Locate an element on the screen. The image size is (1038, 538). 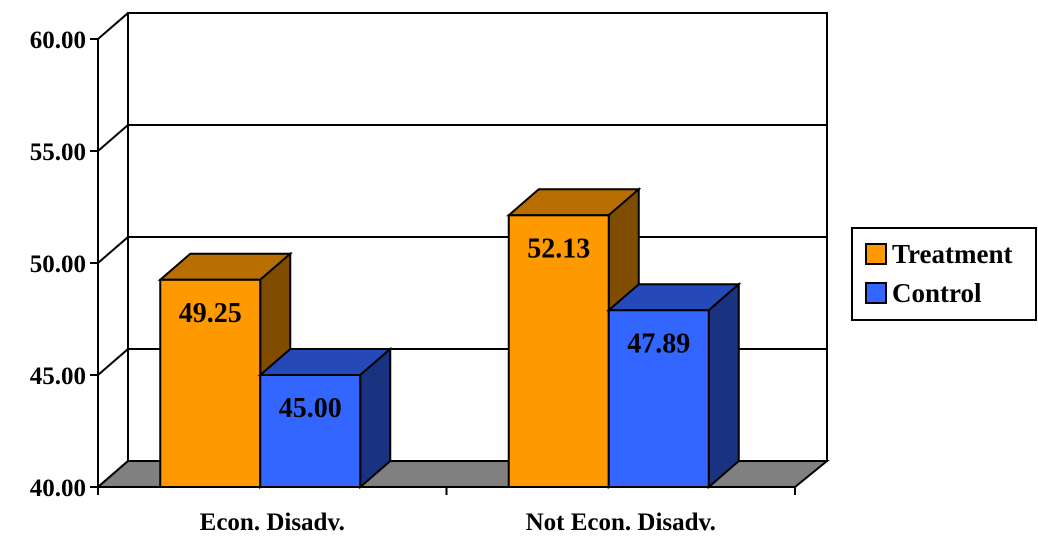
bar: 49.25 is located at coordinates (225, 370).